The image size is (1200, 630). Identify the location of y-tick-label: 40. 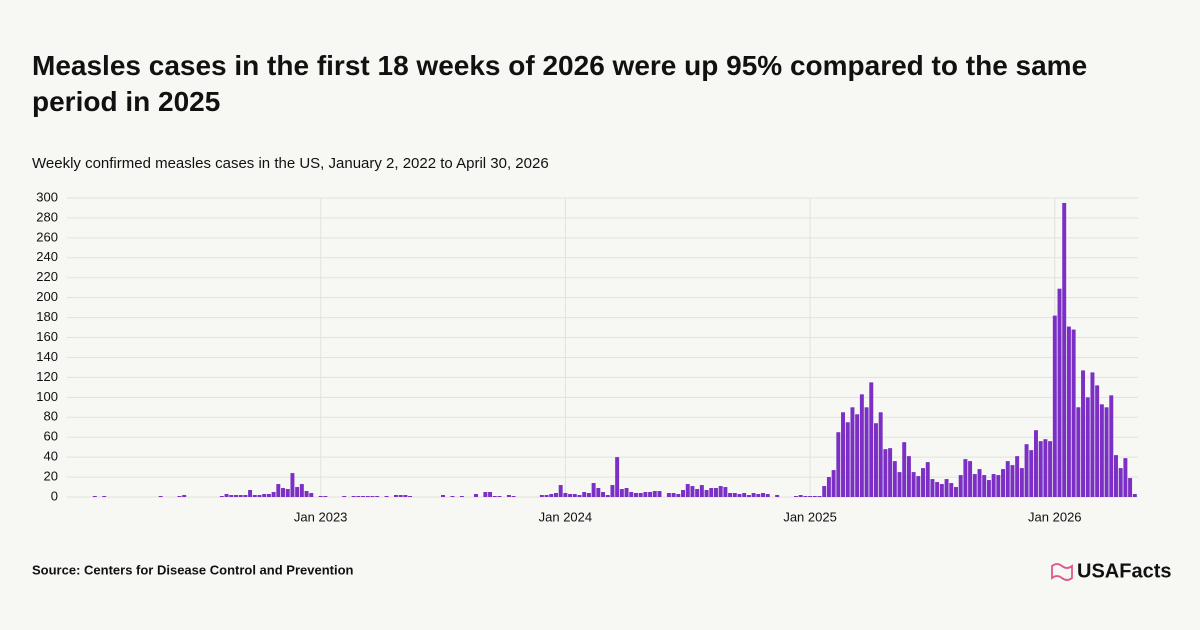
(51, 456).